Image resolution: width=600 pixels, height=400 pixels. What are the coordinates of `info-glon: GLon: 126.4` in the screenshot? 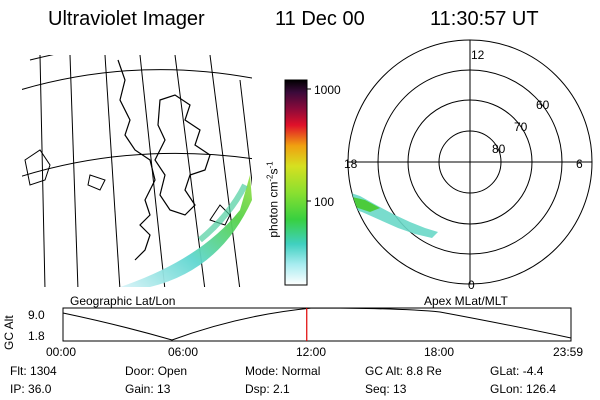 It's located at (523, 389).